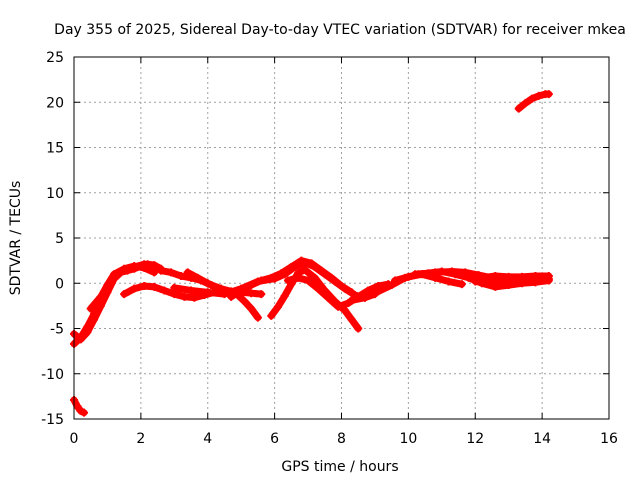 This screenshot has width=640, height=480. What do you see at coordinates (408, 439) in the screenshot?
I see `x-tick-label: 10` at bounding box center [408, 439].